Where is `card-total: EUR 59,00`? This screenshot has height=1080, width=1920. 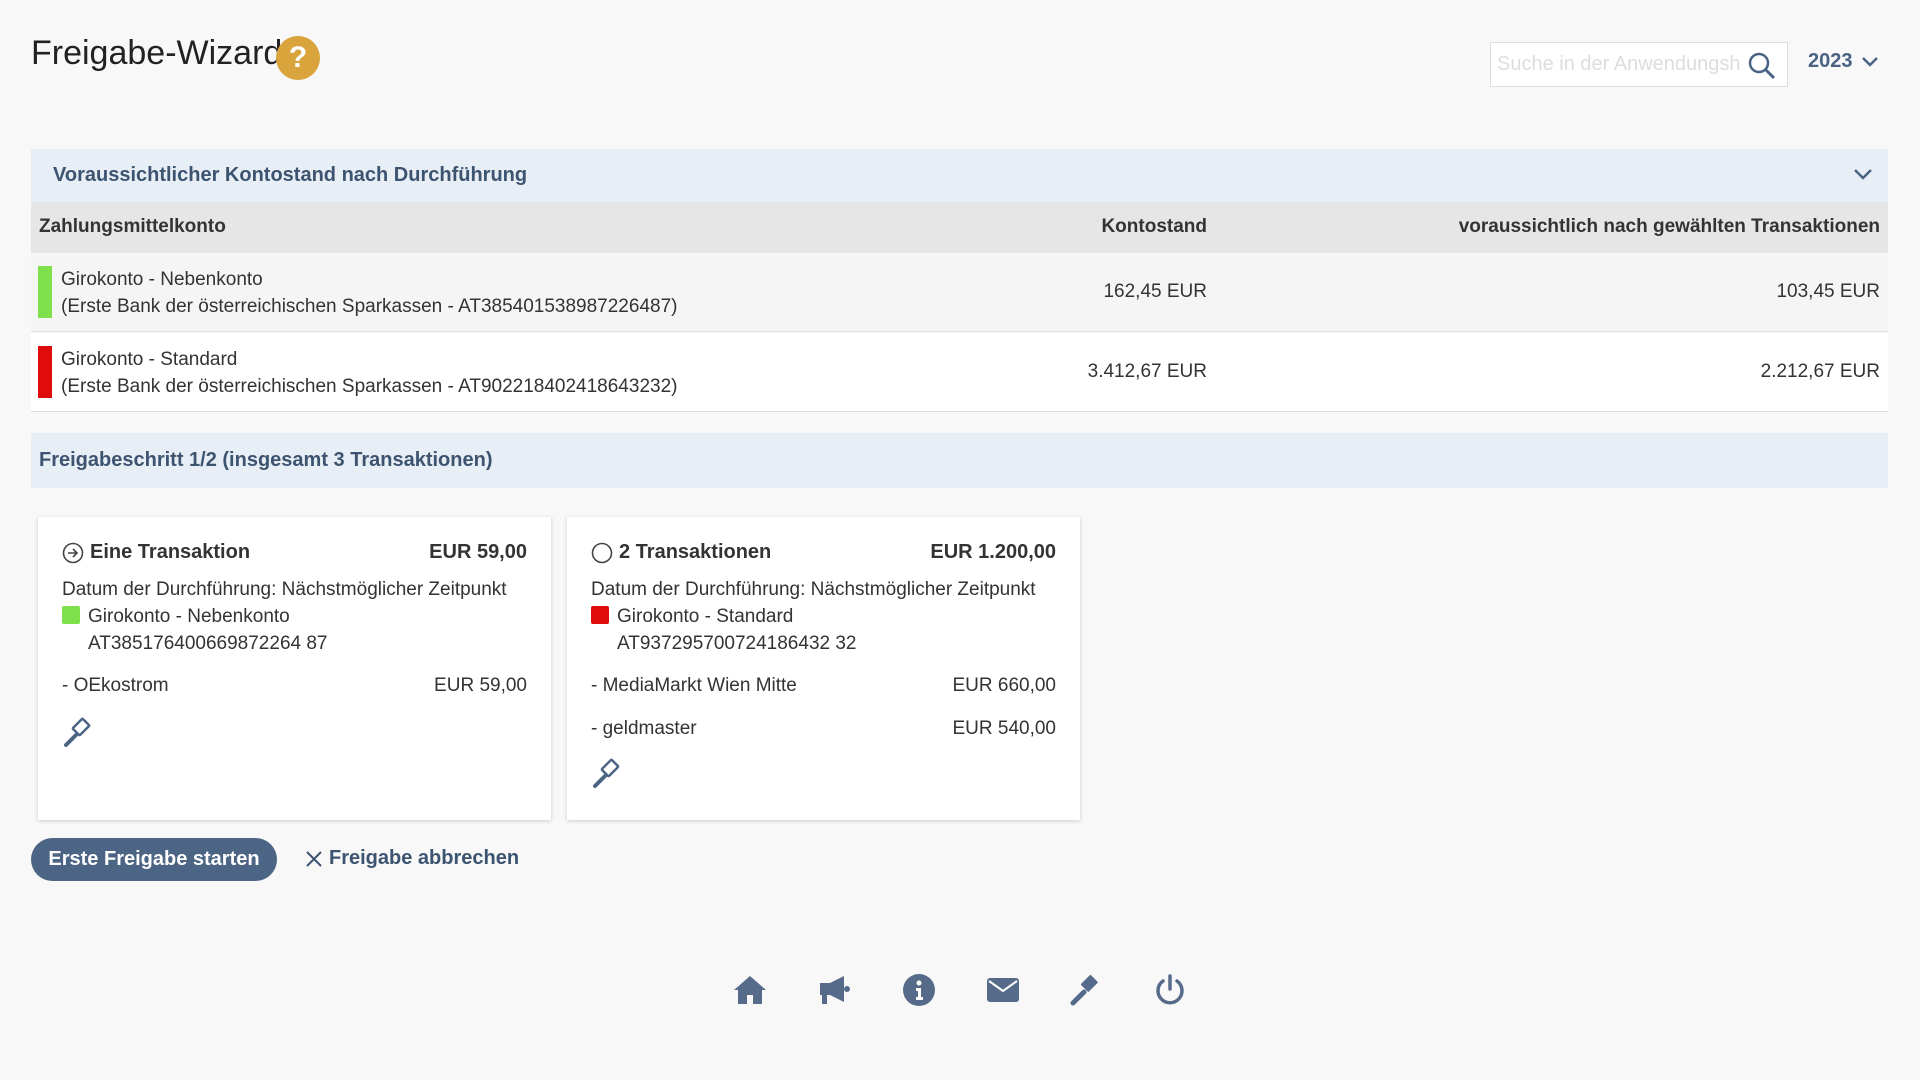 card-total: EUR 59,00 is located at coordinates (478, 552).